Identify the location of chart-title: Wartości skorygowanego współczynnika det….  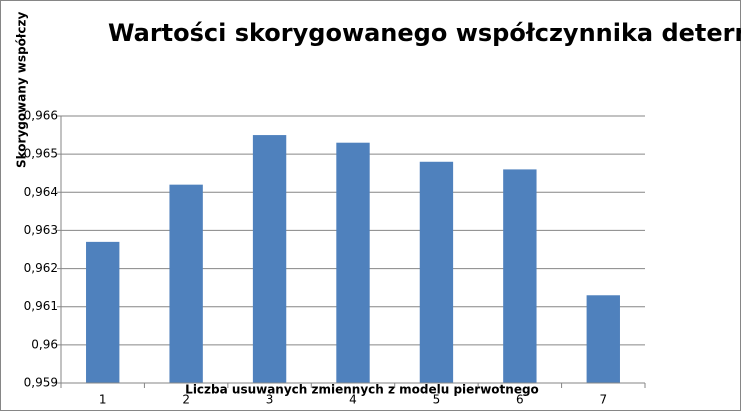
(424, 33).